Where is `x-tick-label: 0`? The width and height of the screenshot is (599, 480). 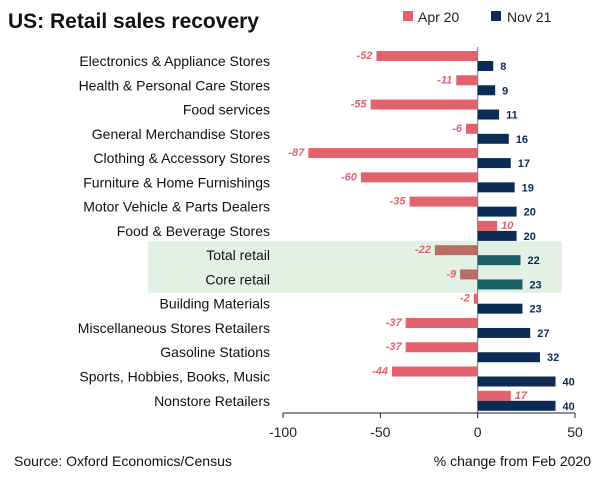 x-tick-label: 0 is located at coordinates (478, 432).